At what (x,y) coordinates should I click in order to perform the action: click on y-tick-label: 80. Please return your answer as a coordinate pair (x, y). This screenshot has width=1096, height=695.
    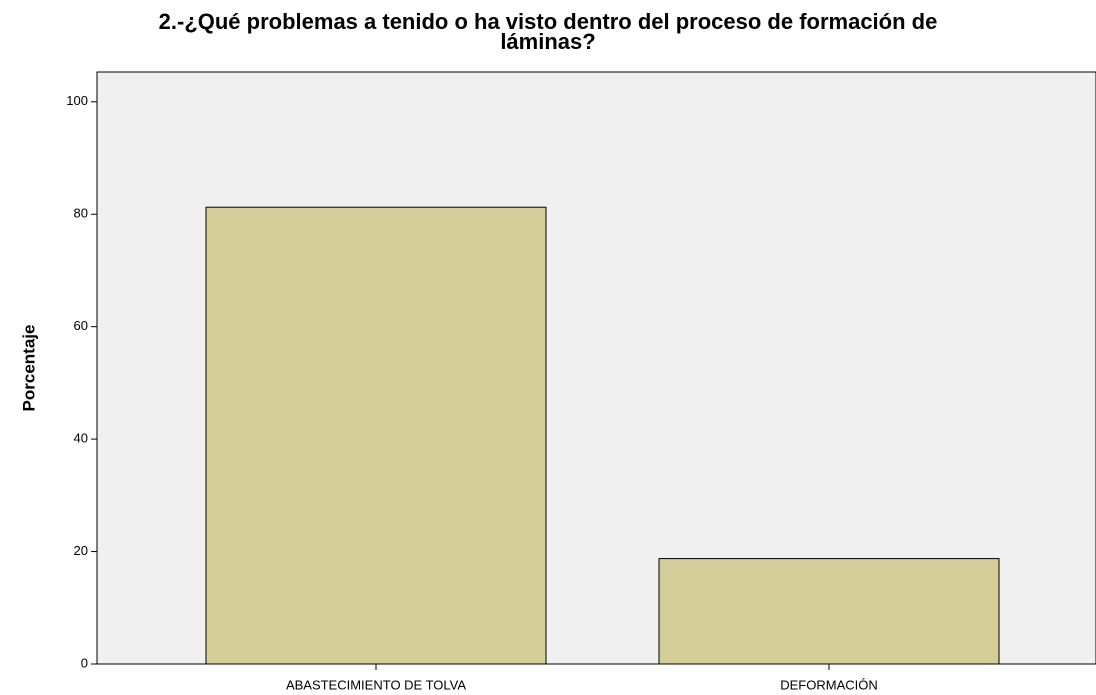
    Looking at the image, I should click on (81, 213).